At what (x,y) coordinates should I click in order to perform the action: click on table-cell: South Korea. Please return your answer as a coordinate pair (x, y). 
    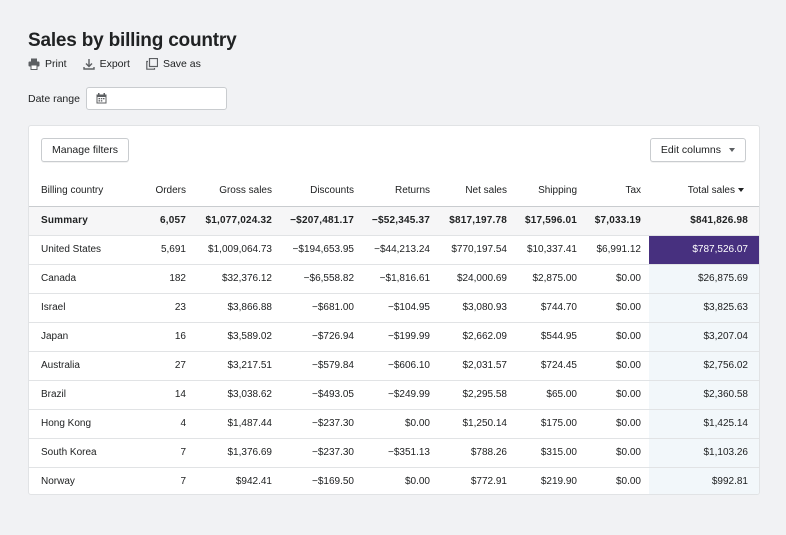
    Looking at the image, I should click on (81, 453).